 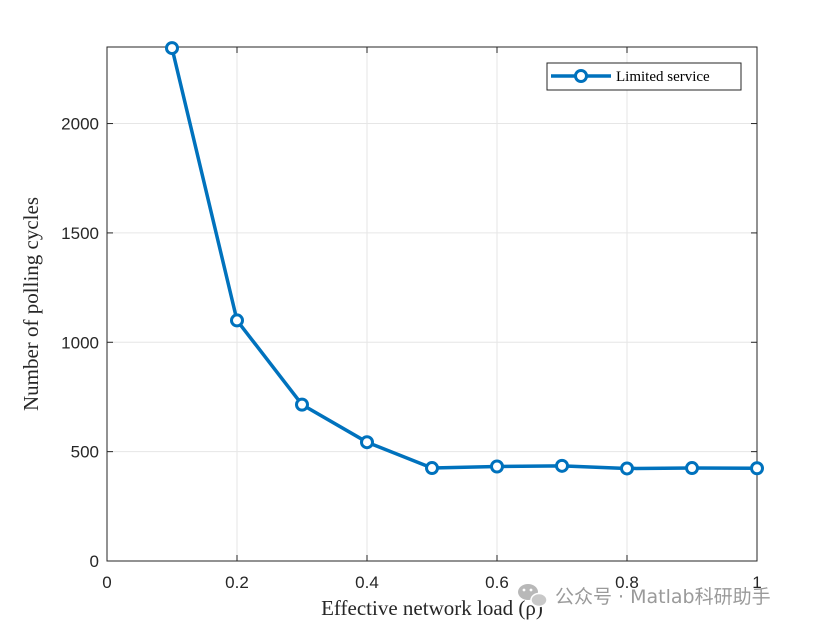 I want to click on legend: Limited service, so click(x=644, y=76).